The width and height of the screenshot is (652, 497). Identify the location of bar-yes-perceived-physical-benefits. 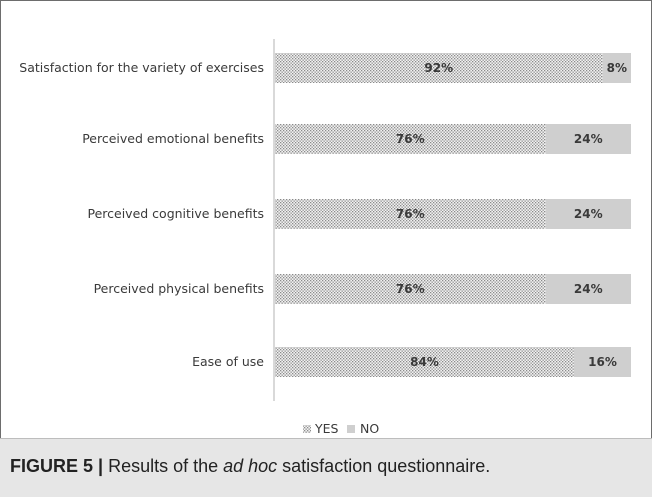
(410, 289).